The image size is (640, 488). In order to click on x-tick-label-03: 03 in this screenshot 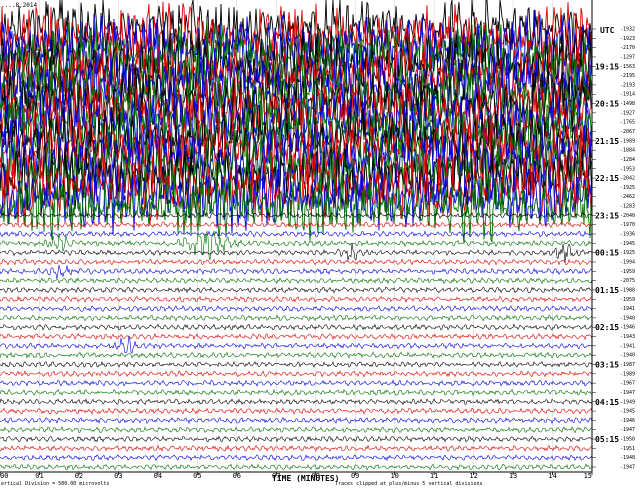, I will do `click(118, 476)`.